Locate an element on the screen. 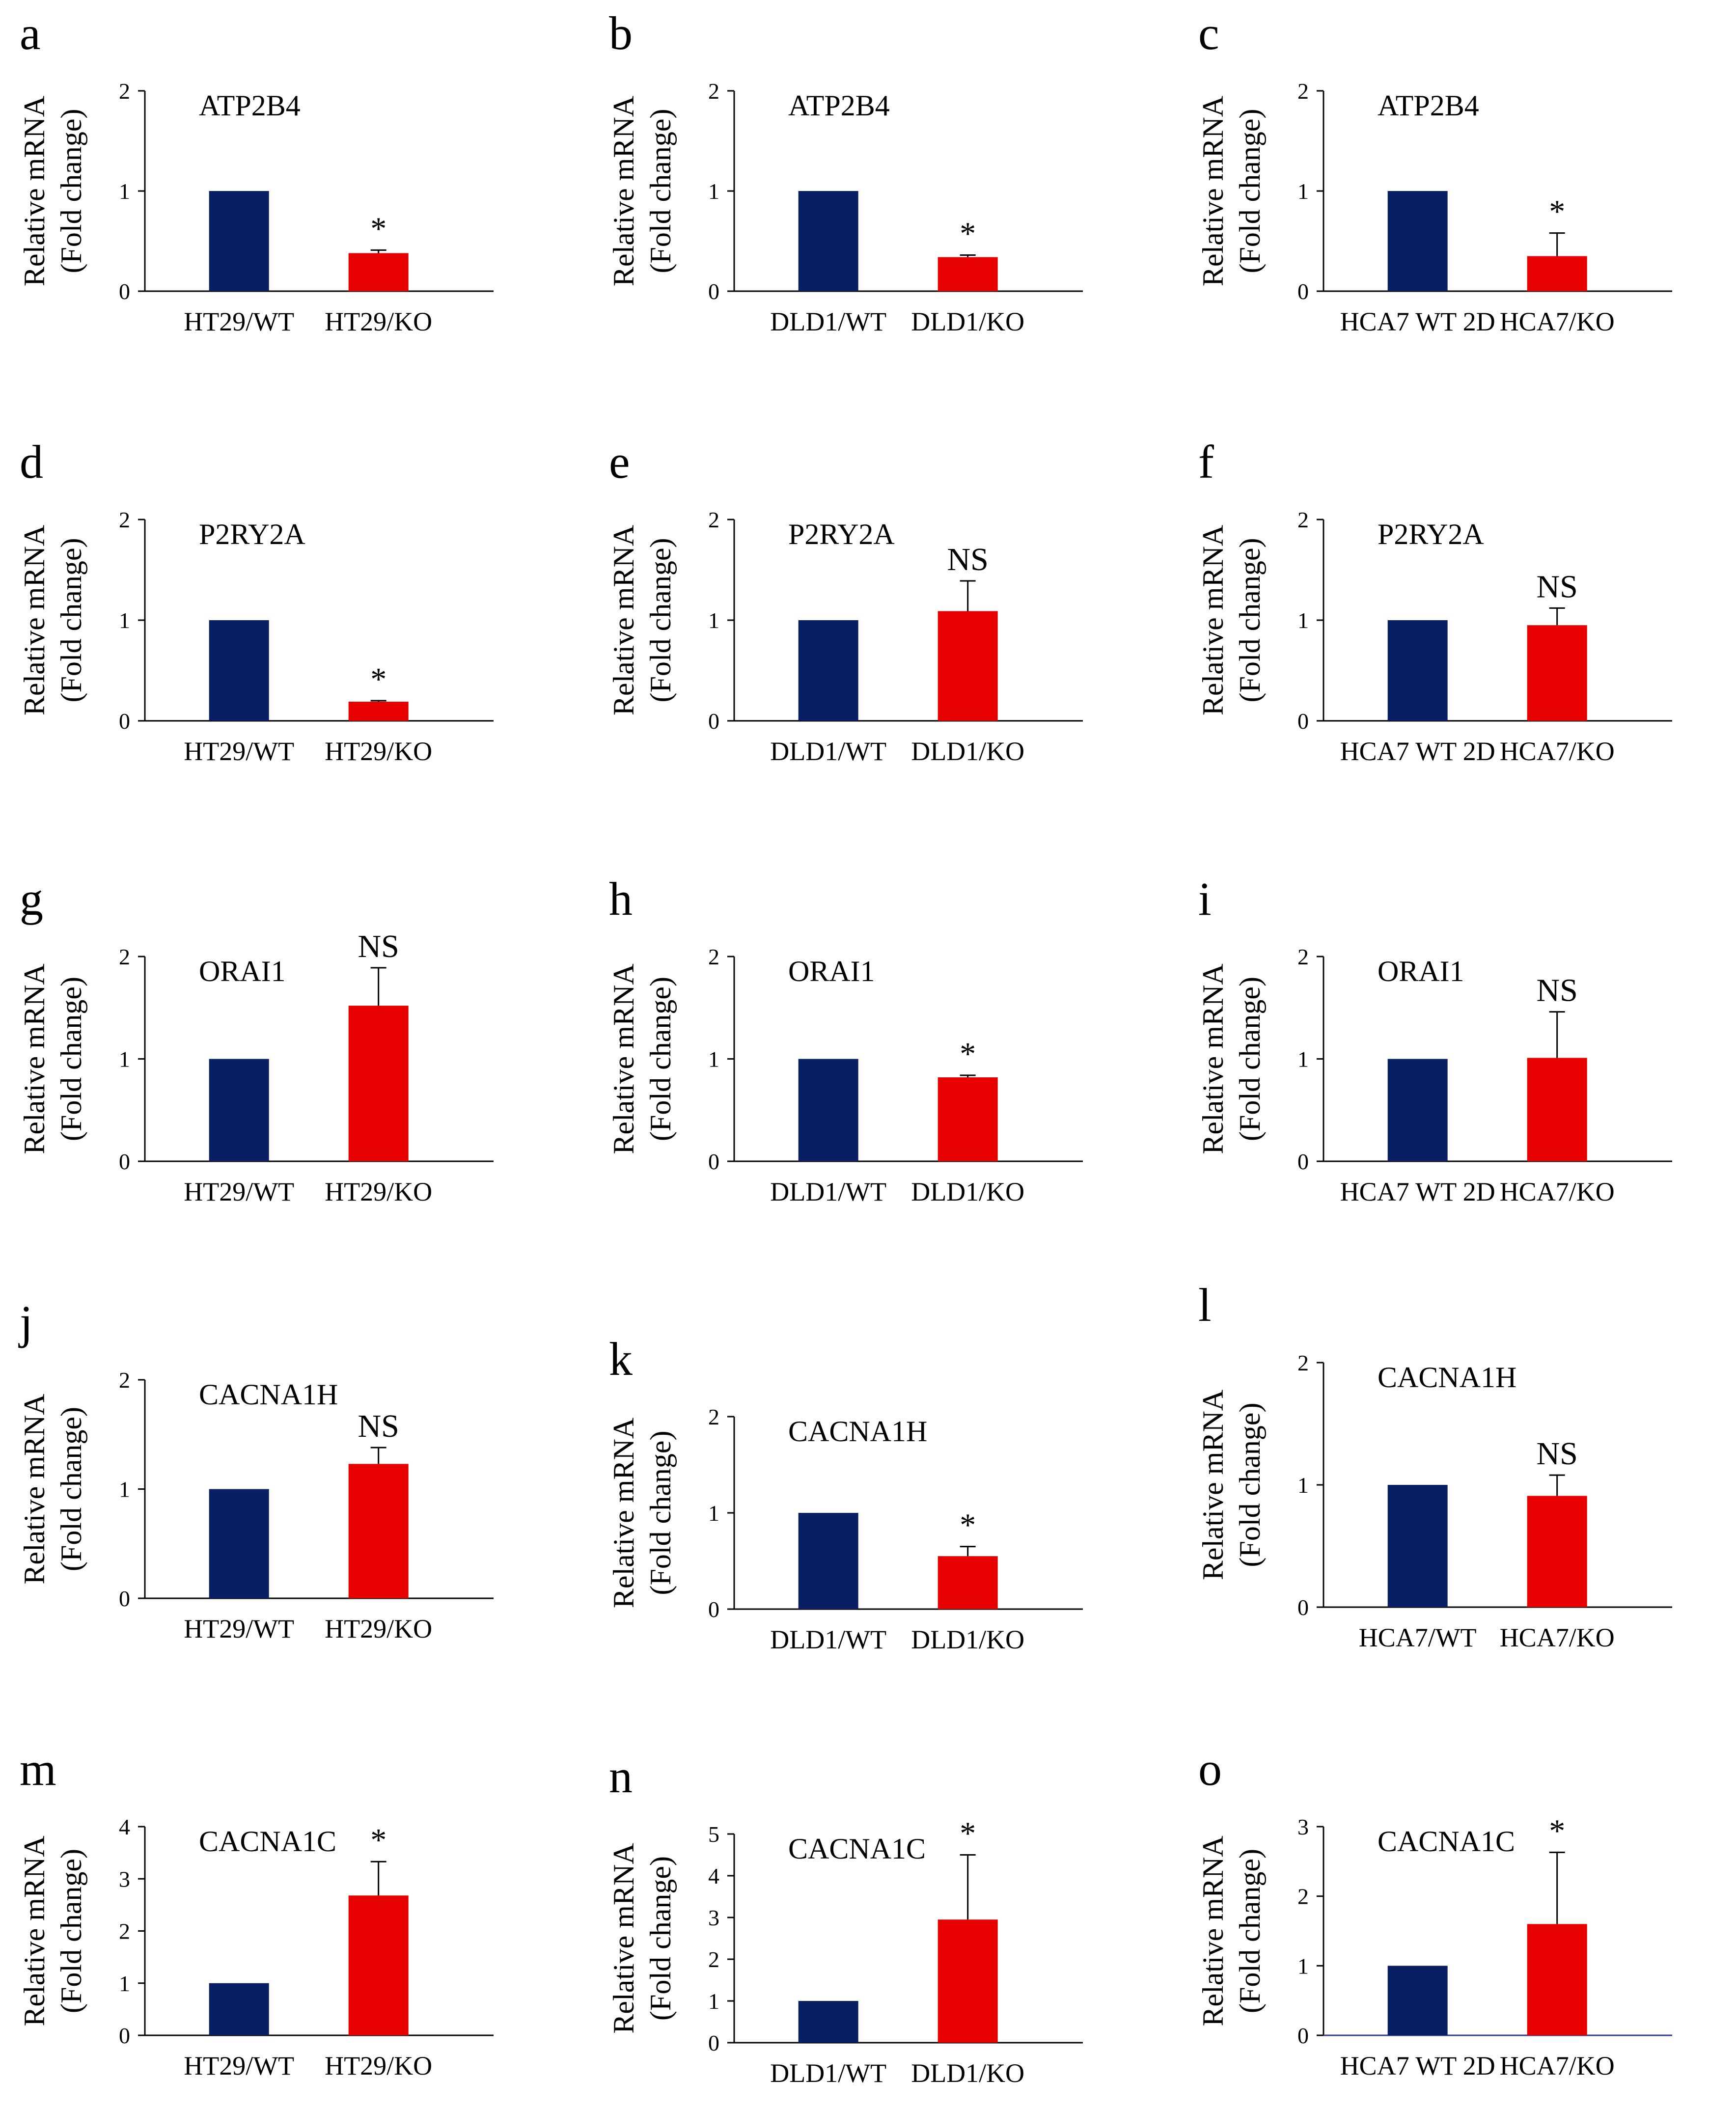  category-label: HCA7 WT 2D is located at coordinates (1417, 1191).